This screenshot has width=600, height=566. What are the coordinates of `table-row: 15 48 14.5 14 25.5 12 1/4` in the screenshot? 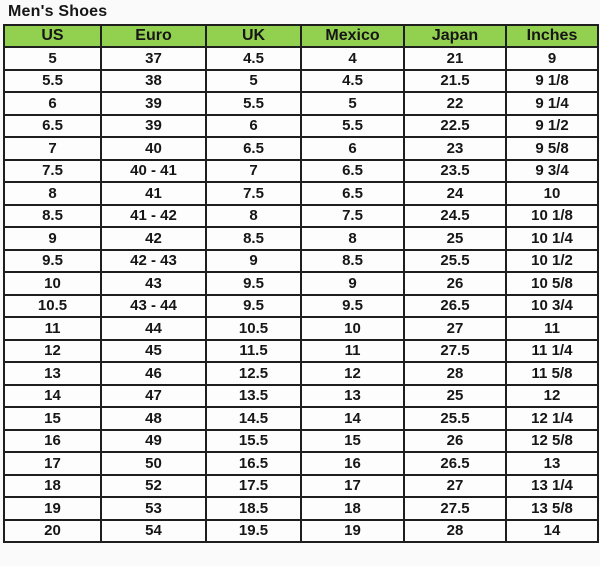 It's located at (301, 418).